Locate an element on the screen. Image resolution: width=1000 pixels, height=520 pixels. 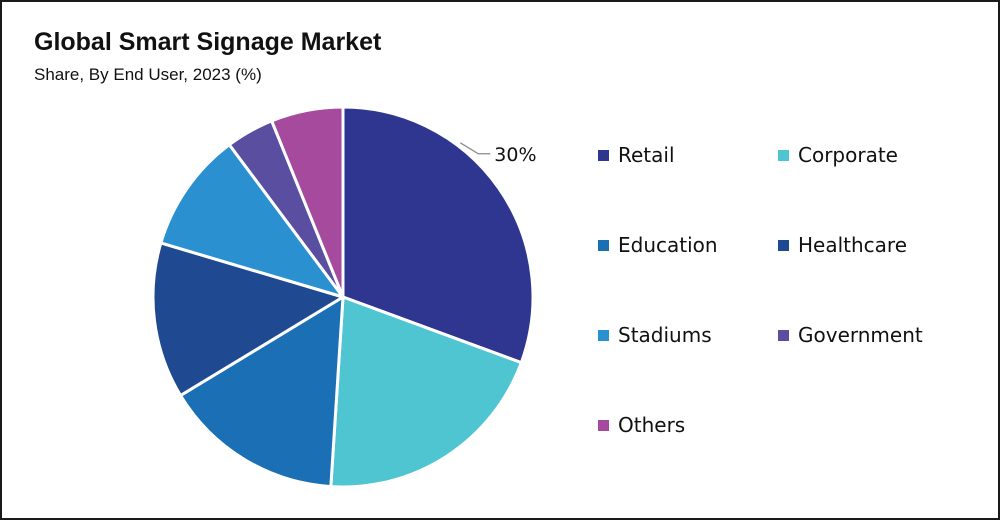
pie-slice-stadiums is located at coordinates (252, 221).